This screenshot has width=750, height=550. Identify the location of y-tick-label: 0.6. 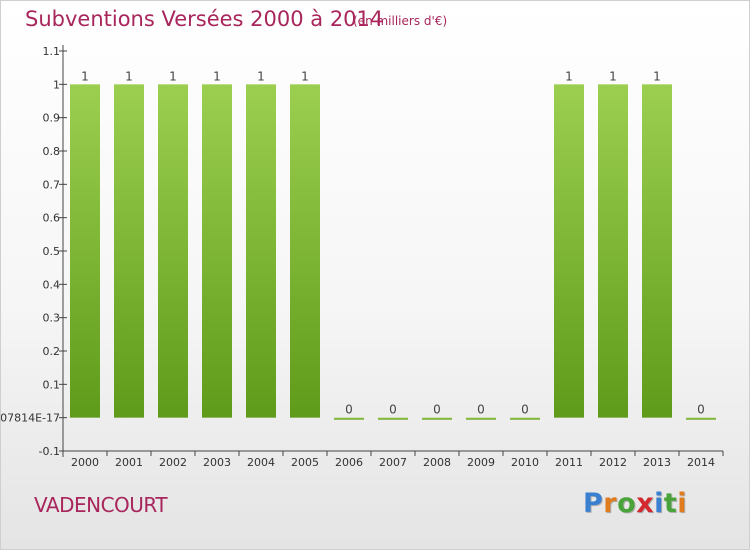
(52, 218).